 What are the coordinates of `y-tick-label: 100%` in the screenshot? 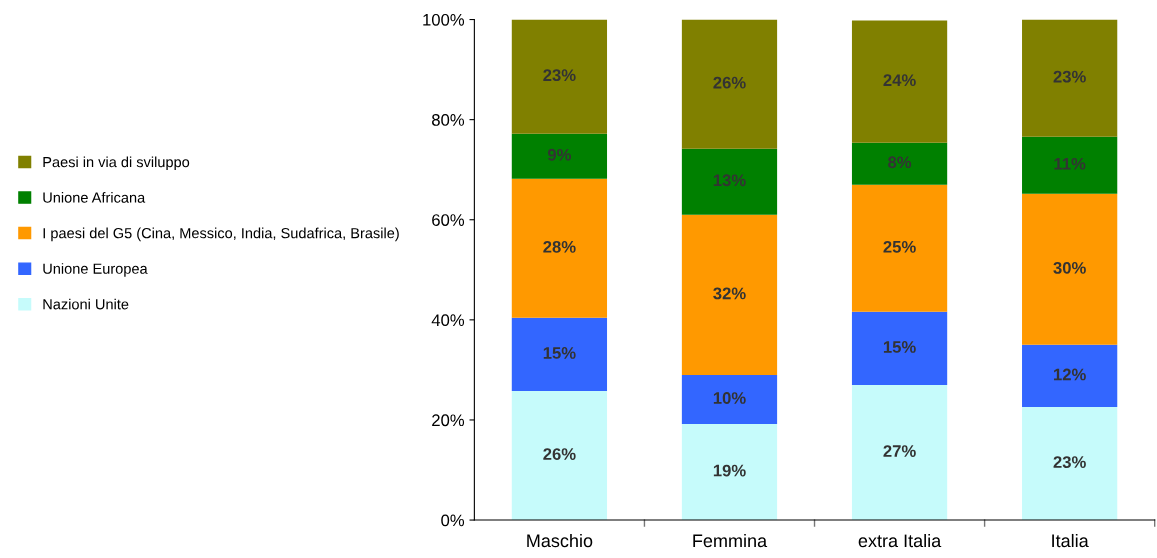 It's located at (444, 19).